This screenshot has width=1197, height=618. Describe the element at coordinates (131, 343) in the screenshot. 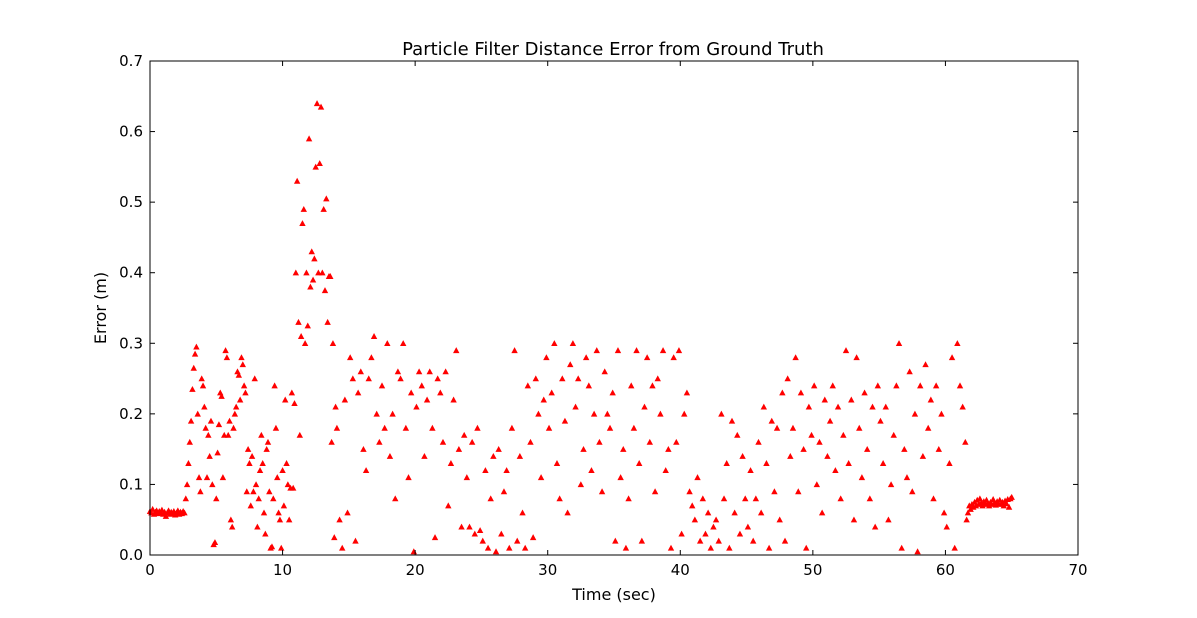

I see `y-tick-label: 0.3` at that location.